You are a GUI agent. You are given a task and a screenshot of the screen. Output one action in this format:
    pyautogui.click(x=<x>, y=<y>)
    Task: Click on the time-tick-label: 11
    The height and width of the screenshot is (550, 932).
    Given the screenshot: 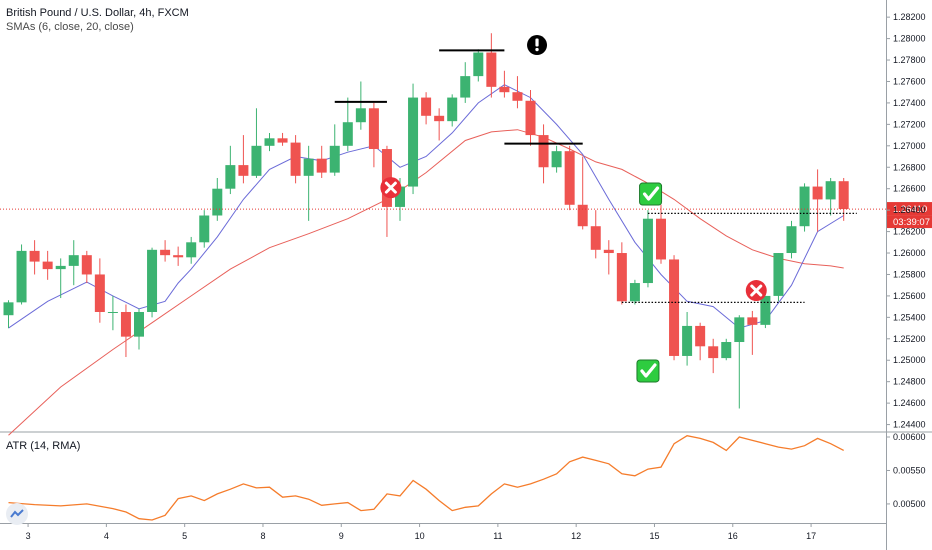 What is the action you would take?
    pyautogui.click(x=497, y=536)
    